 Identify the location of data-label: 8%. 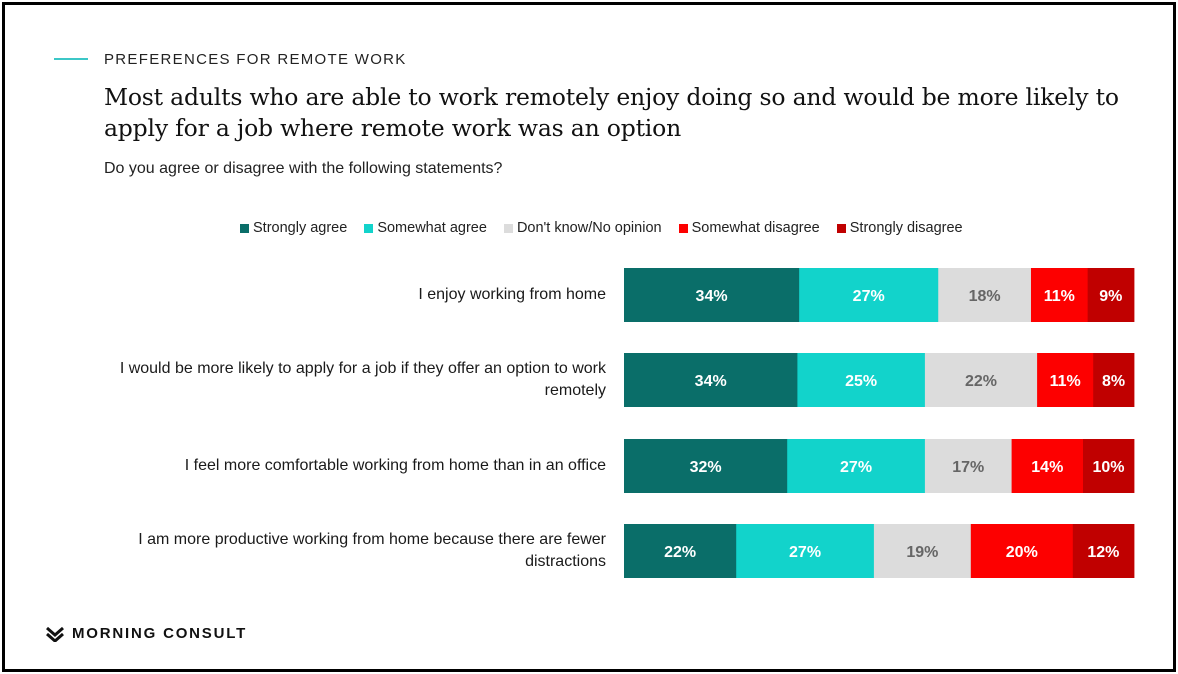
(1113, 381).